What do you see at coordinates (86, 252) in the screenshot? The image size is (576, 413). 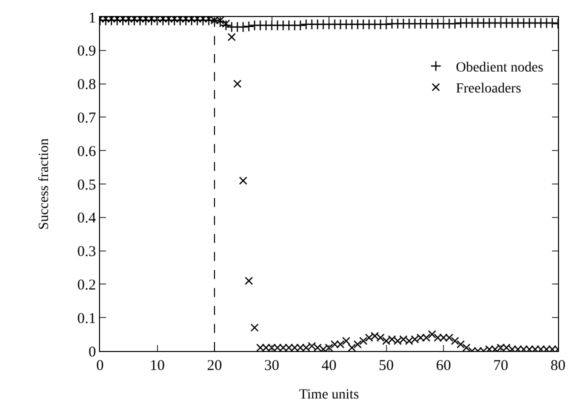 I see `y-tick-label: 0.3` at bounding box center [86, 252].